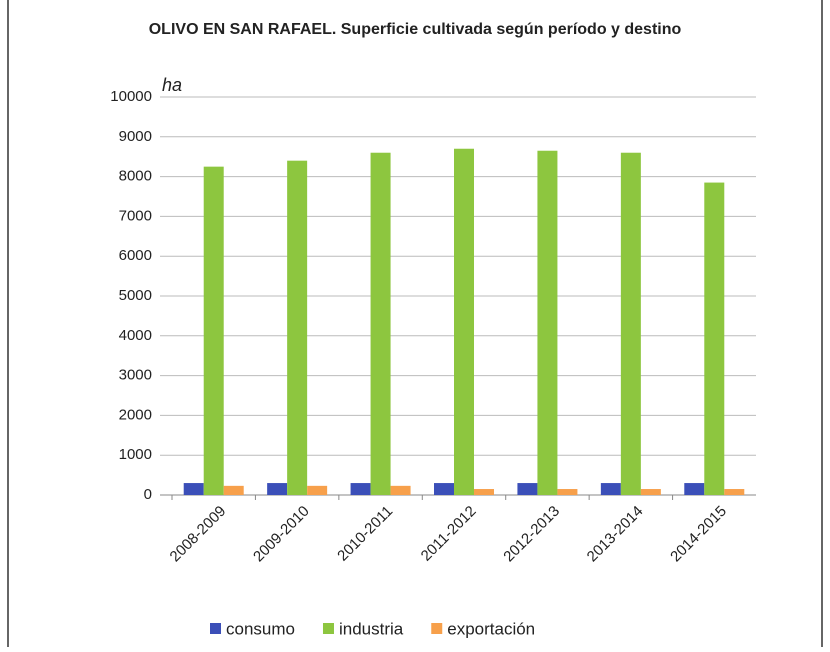 Image resolution: width=830 pixels, height=652 pixels. I want to click on legend-label: consumo, so click(260, 628).